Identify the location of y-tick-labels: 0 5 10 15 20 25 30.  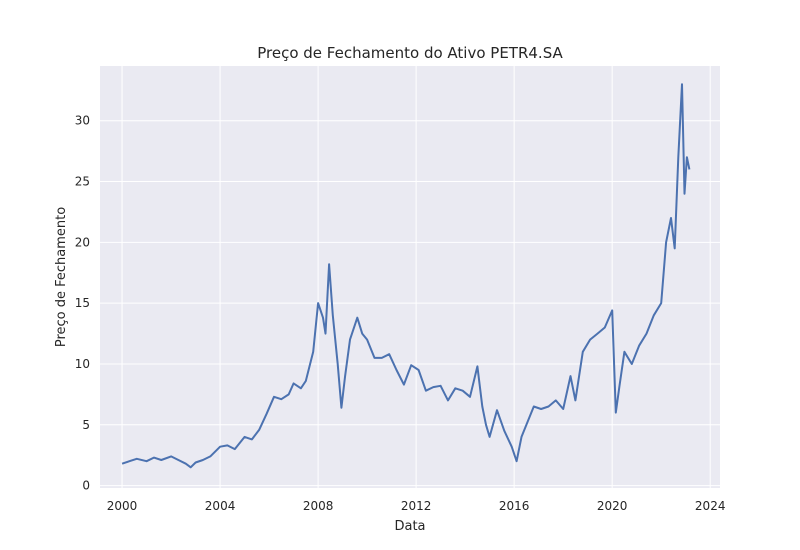
(82, 303).